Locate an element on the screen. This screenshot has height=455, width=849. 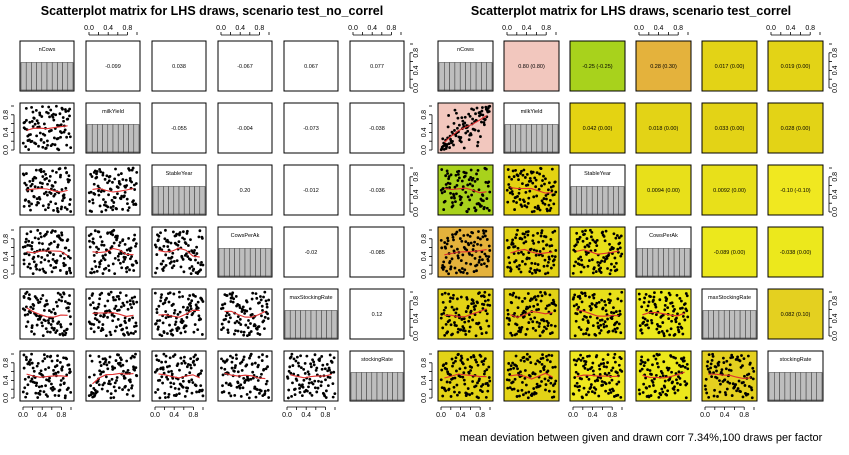
diagonal-cell-StableYear: StableYear is located at coordinates (179, 190).